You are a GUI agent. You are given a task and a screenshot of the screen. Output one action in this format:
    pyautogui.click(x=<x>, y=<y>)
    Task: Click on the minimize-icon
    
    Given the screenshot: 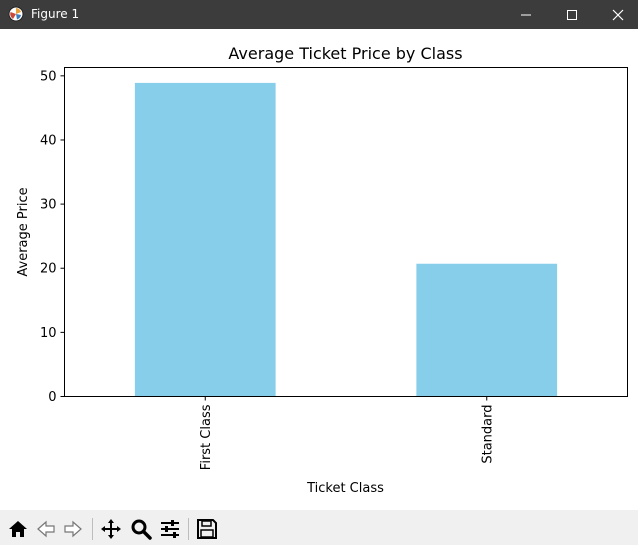 What is the action you would take?
    pyautogui.click(x=526, y=15)
    